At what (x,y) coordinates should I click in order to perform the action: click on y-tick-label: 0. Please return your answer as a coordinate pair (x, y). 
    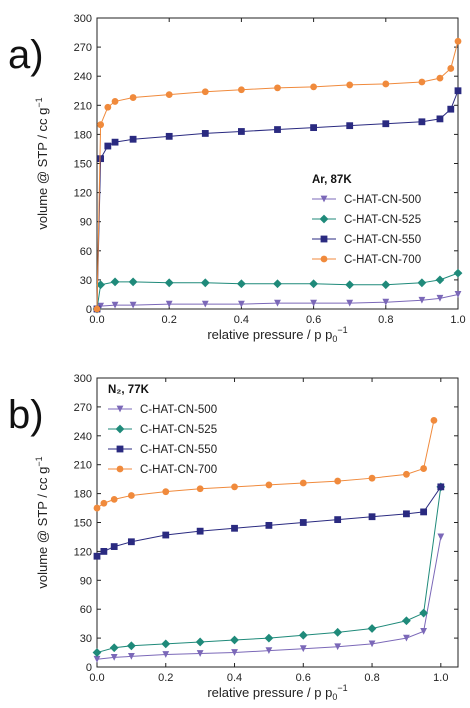
    Looking at the image, I should click on (89, 310).